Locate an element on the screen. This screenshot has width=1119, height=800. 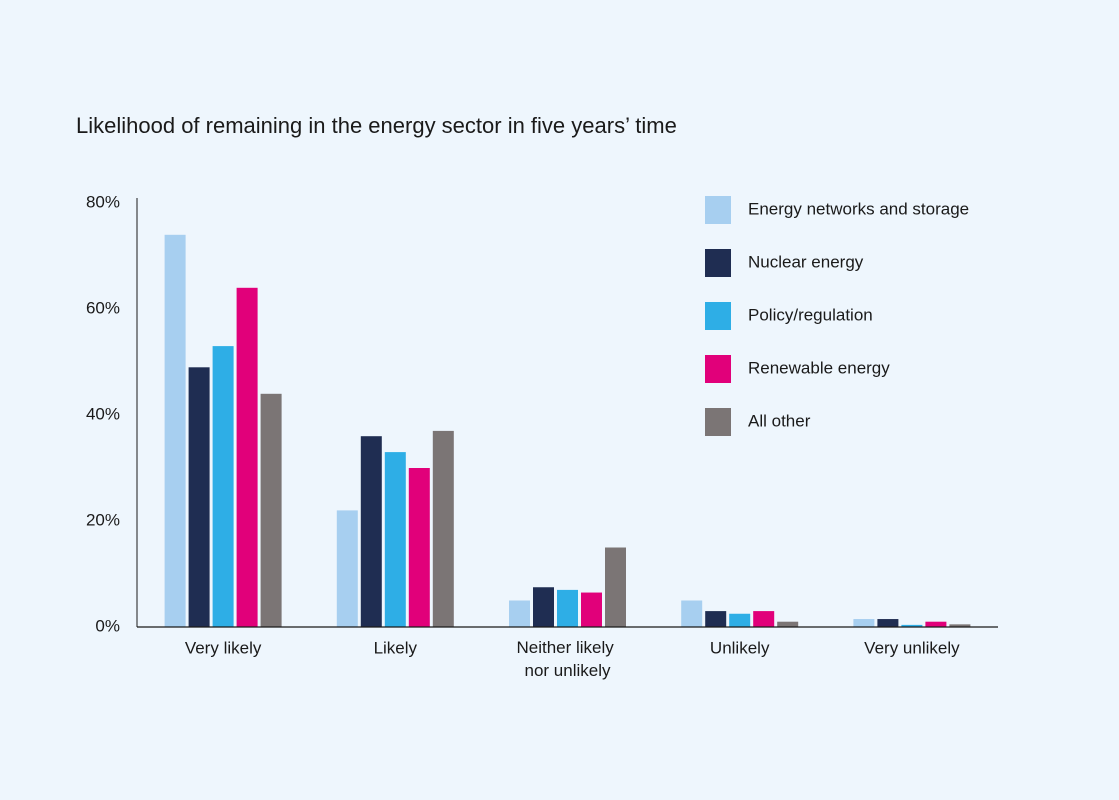
x-tick-label-line: Neither likely is located at coordinates (567, 647).